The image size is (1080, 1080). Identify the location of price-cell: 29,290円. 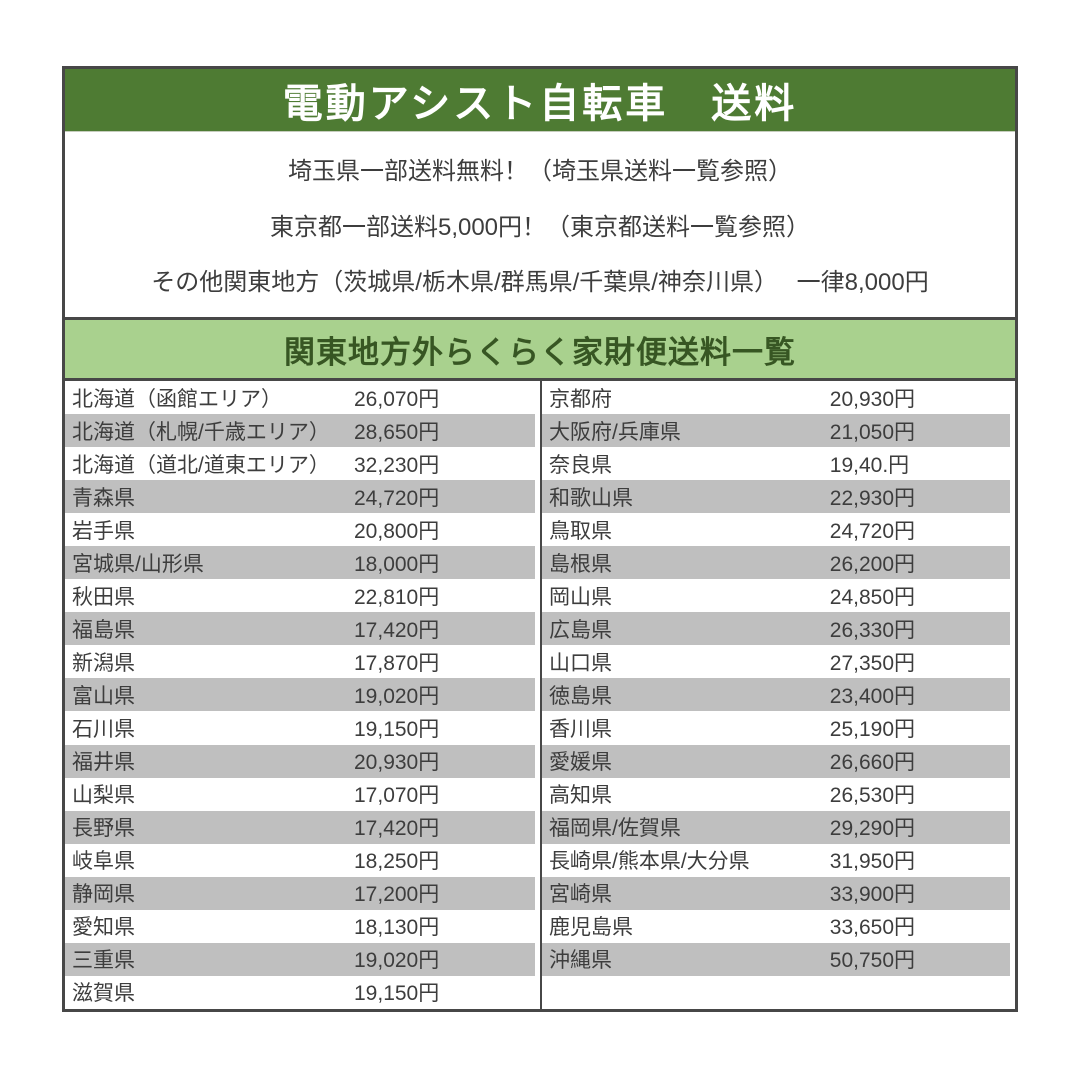
(872, 829).